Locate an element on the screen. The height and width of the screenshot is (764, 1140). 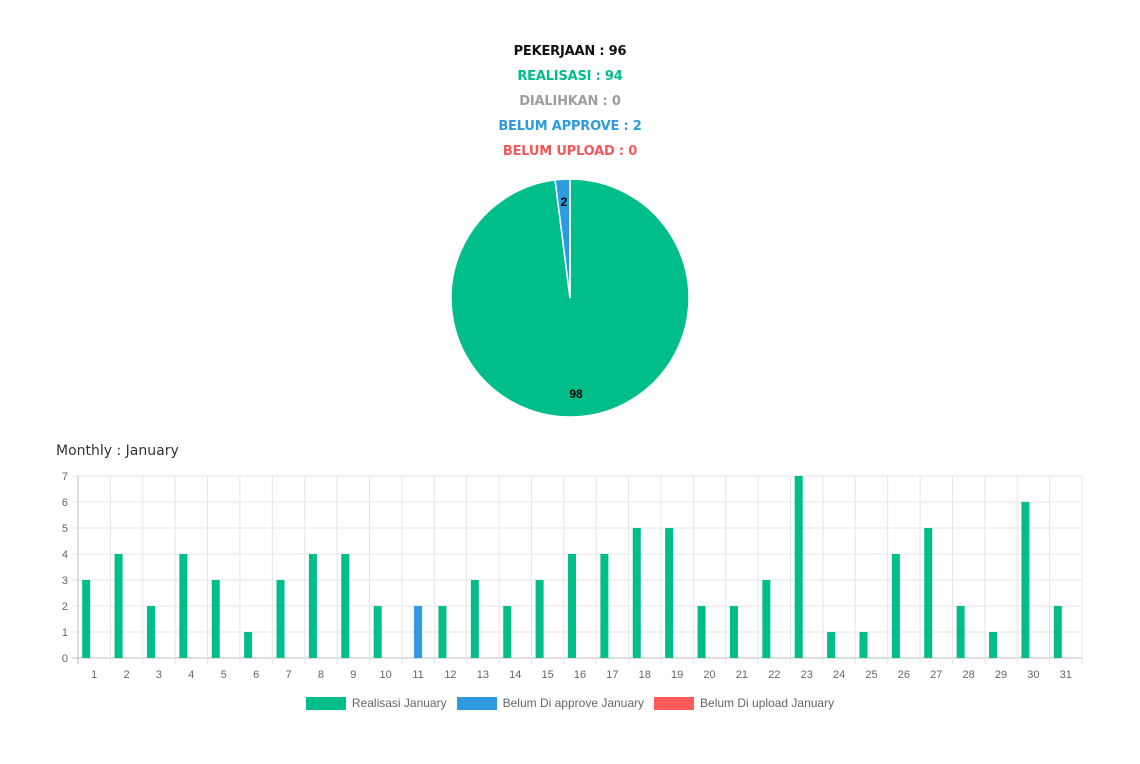
belum-approve-total: BELUM APPROVE : 2 is located at coordinates (570, 126).